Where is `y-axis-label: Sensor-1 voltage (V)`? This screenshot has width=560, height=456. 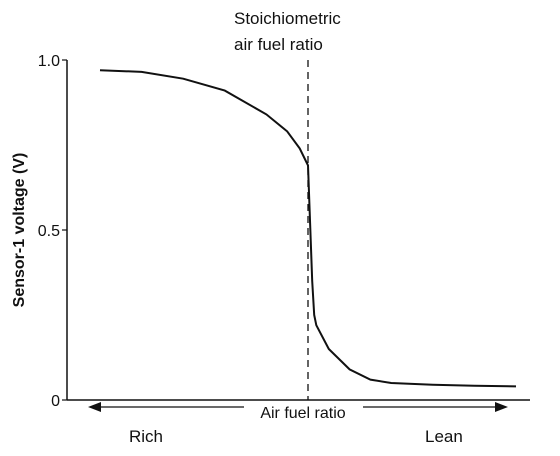
y-axis-label: Sensor-1 voltage (V) is located at coordinates (19, 230).